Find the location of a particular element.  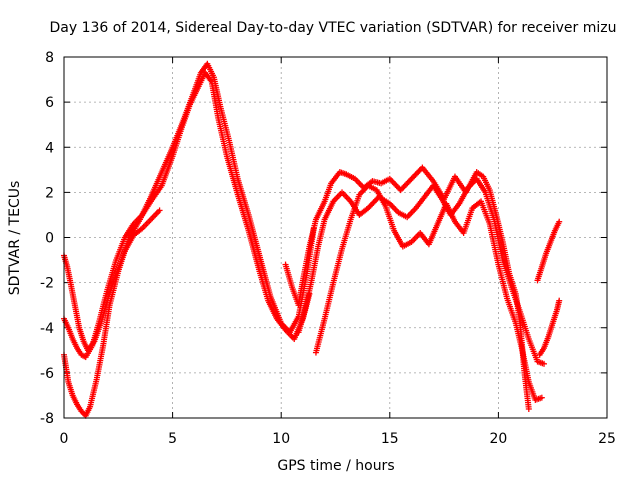

x-tick-label: 10 is located at coordinates (281, 439).